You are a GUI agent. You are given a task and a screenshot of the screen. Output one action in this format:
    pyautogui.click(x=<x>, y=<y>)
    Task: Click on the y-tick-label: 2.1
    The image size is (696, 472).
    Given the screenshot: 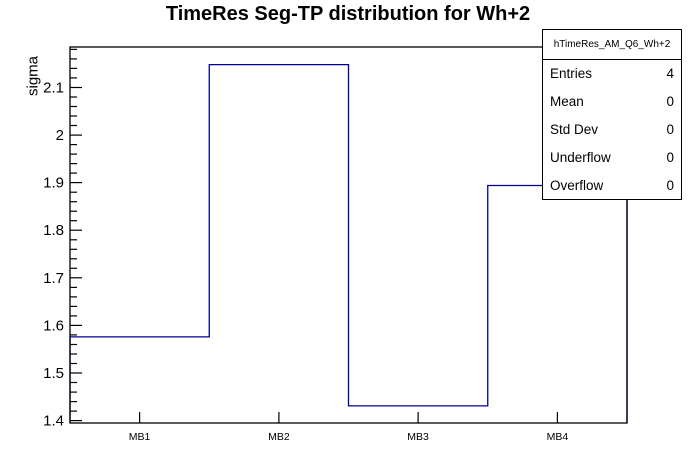 What is the action you would take?
    pyautogui.click(x=53, y=88)
    